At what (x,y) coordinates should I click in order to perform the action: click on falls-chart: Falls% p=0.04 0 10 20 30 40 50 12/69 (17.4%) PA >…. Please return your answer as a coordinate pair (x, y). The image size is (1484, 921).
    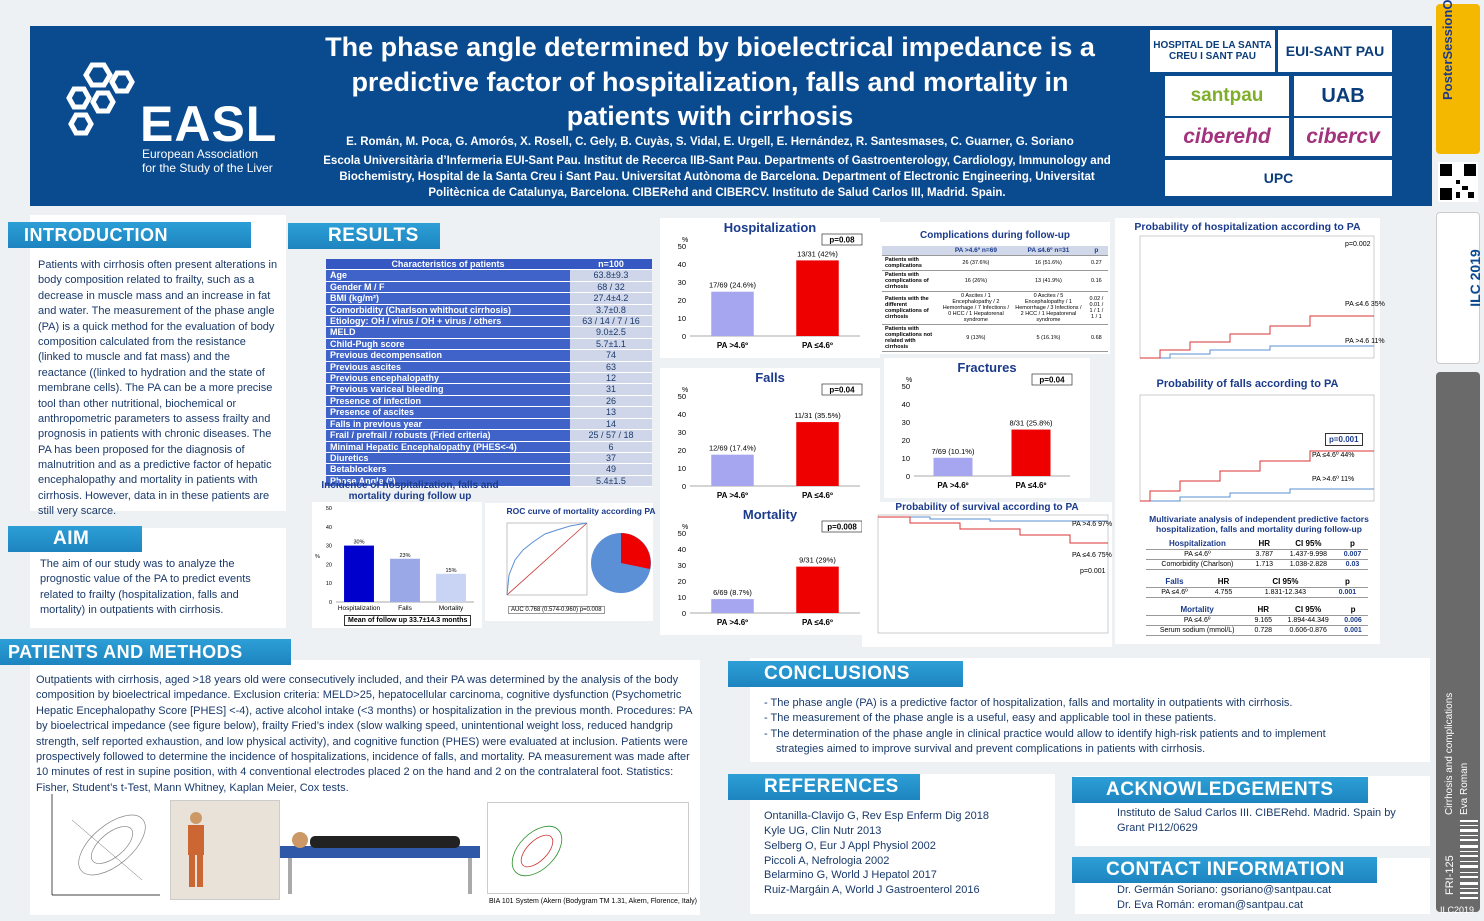
    Looking at the image, I should click on (770, 435).